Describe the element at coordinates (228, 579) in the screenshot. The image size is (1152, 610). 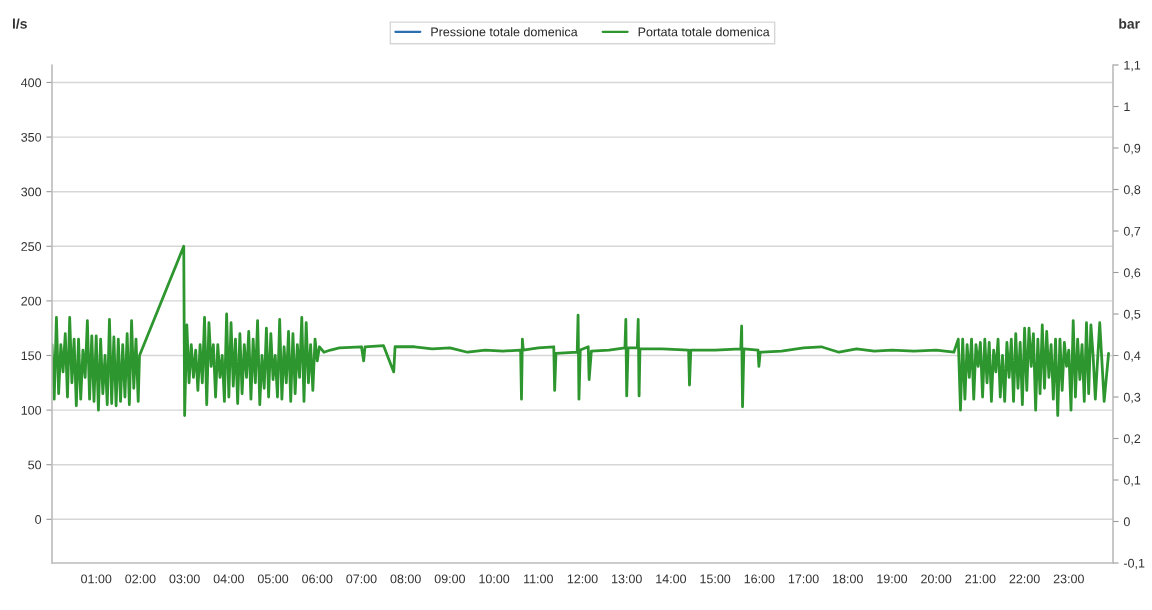
I see `x-tick-label: 04:00` at that location.